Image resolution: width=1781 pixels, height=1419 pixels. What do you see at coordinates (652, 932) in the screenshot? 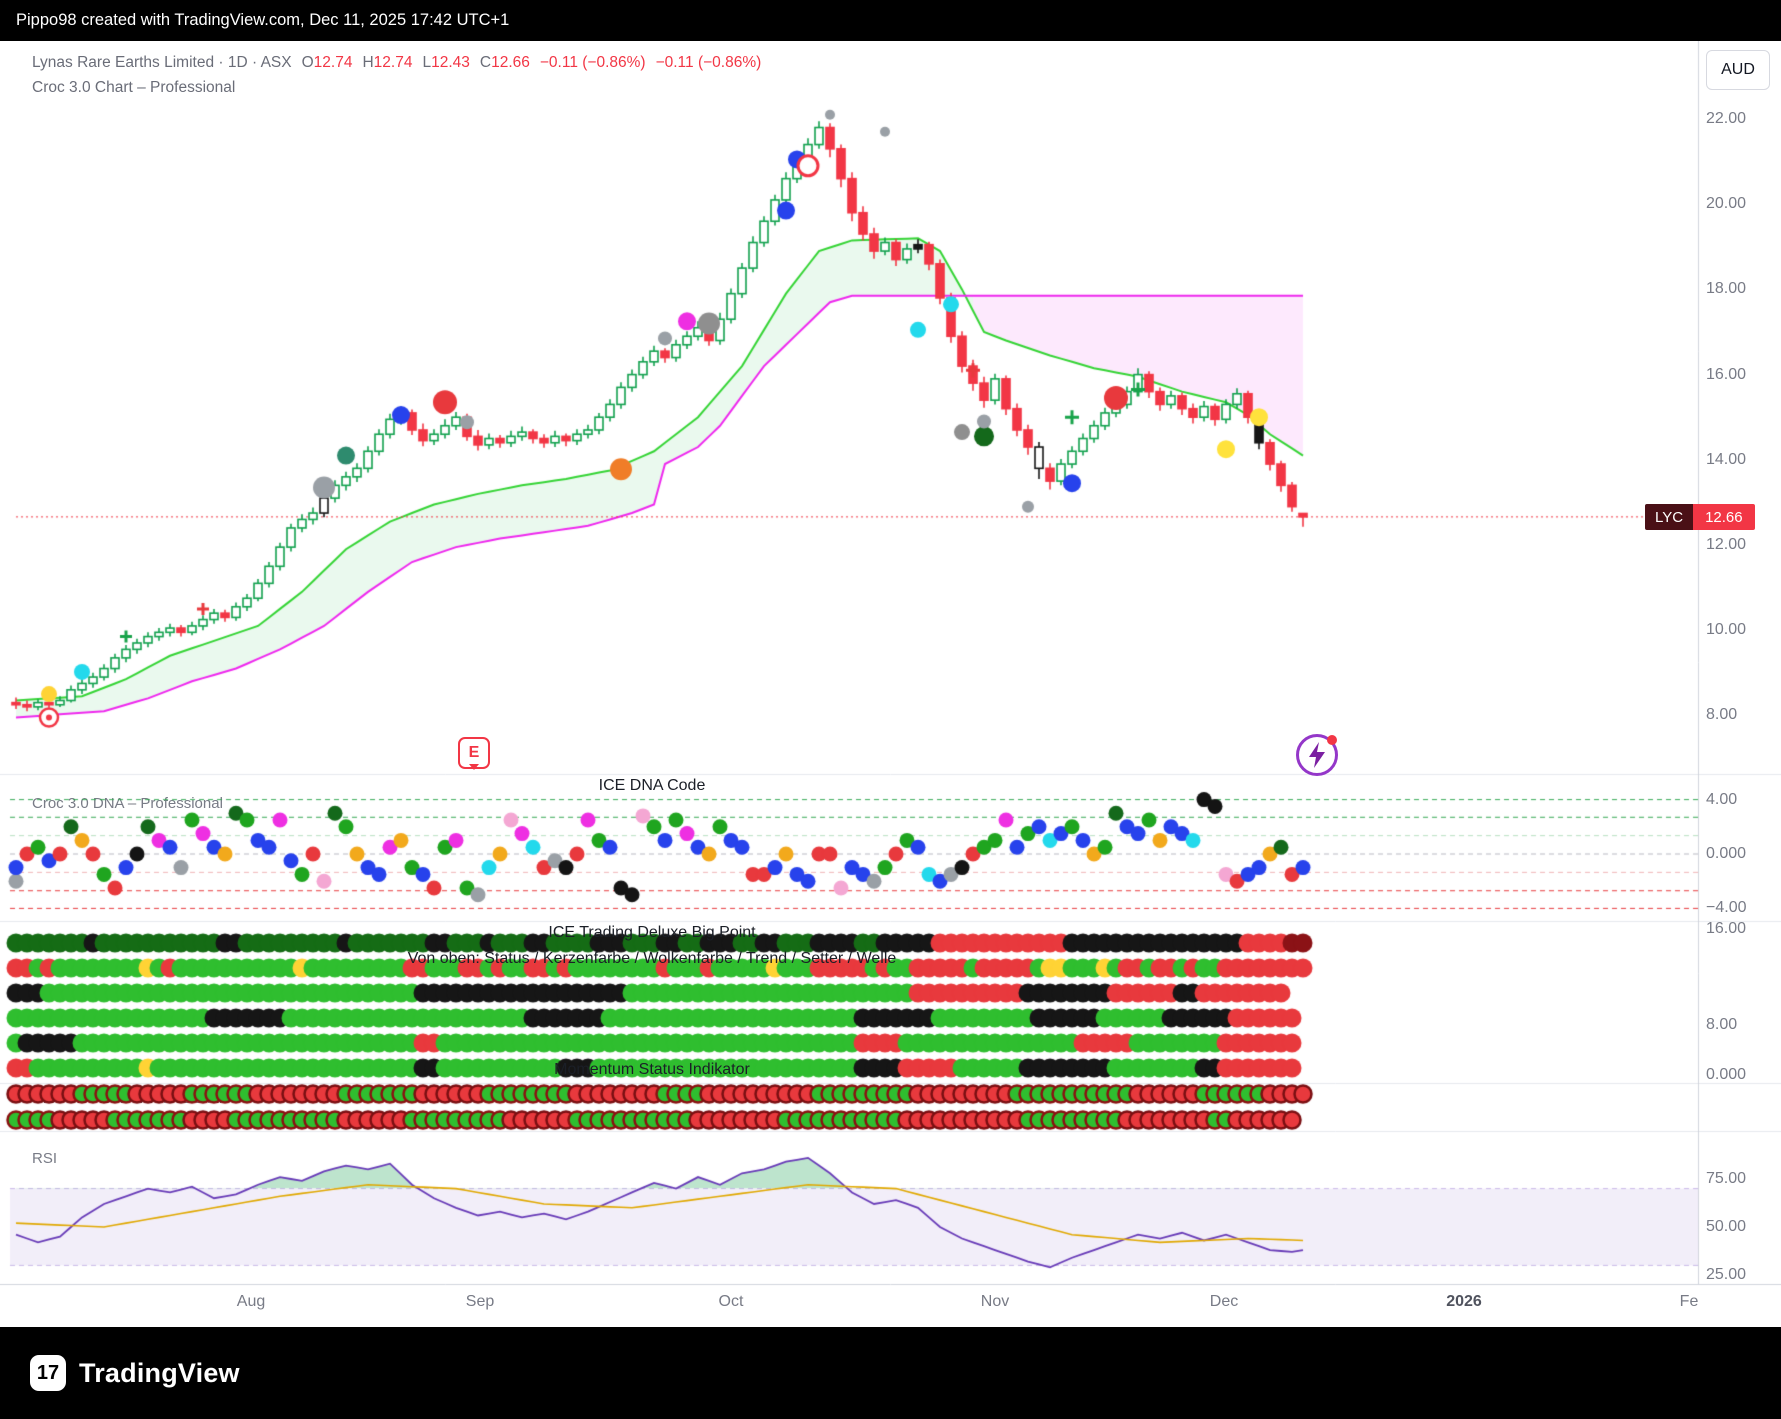
I see `tape-center-title: ICE Trading Deluxe Big Point` at bounding box center [652, 932].